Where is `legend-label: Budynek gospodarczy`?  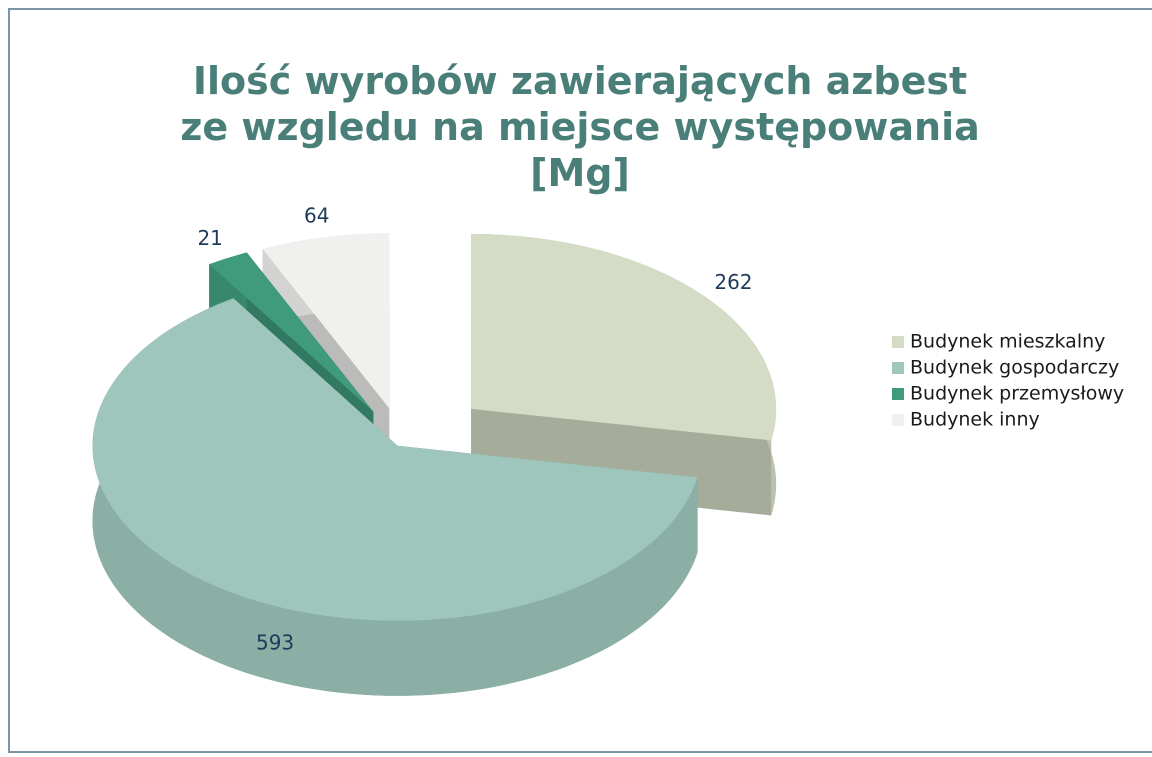
legend-label: Budynek gospodarczy is located at coordinates (1014, 368).